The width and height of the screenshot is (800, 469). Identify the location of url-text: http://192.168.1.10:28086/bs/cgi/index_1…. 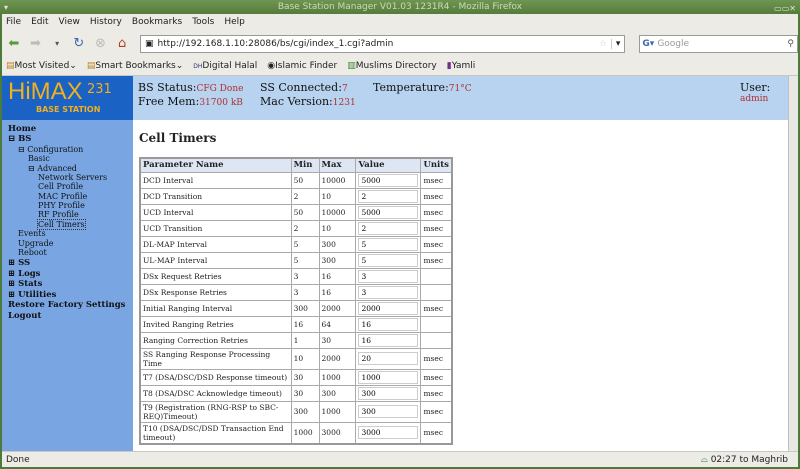
(275, 43).